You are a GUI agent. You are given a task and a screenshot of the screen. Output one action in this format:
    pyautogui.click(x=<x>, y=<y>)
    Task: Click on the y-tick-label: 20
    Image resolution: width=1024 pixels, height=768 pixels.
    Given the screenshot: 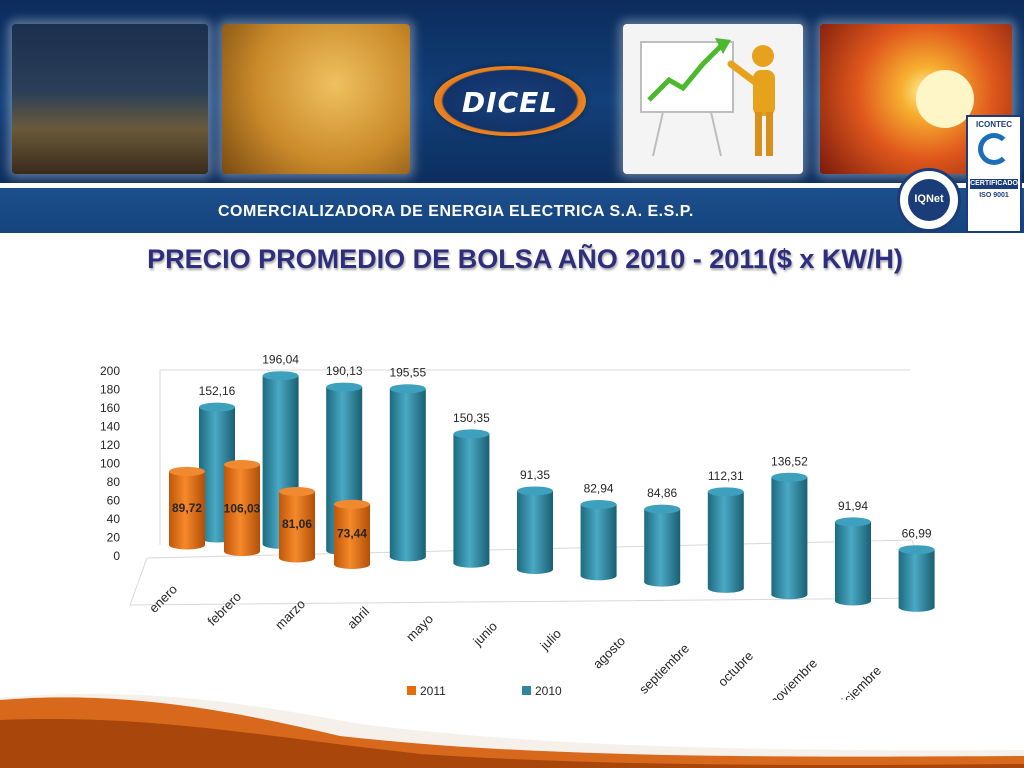 What is the action you would take?
    pyautogui.click(x=114, y=538)
    